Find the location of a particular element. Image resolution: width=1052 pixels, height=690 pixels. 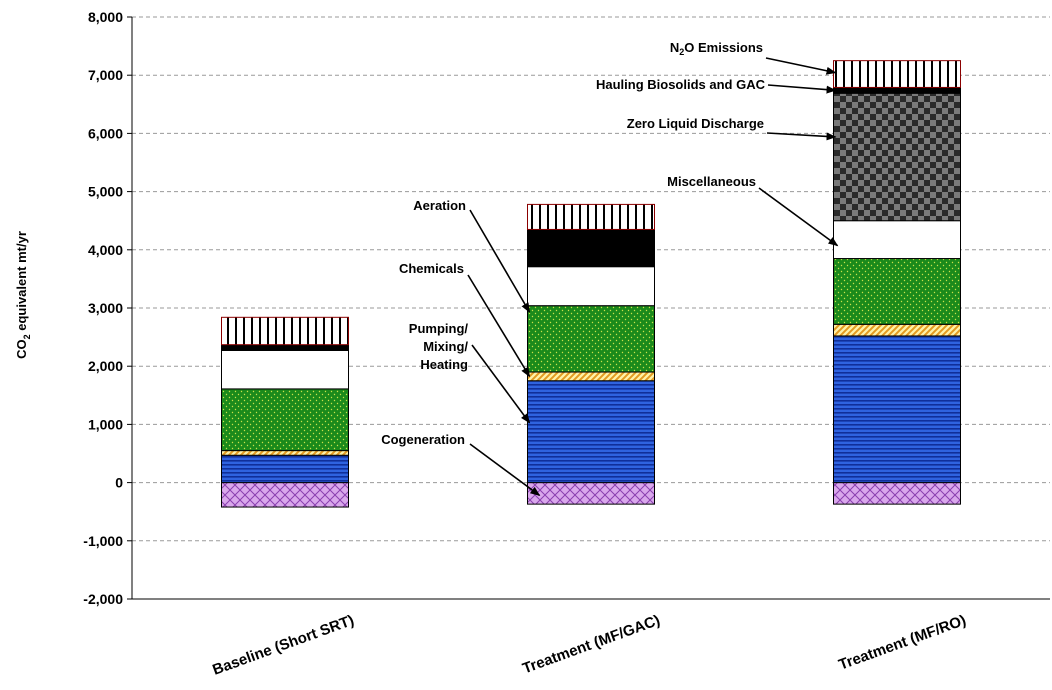

y-tick-label: 5,000 is located at coordinates (105, 192).